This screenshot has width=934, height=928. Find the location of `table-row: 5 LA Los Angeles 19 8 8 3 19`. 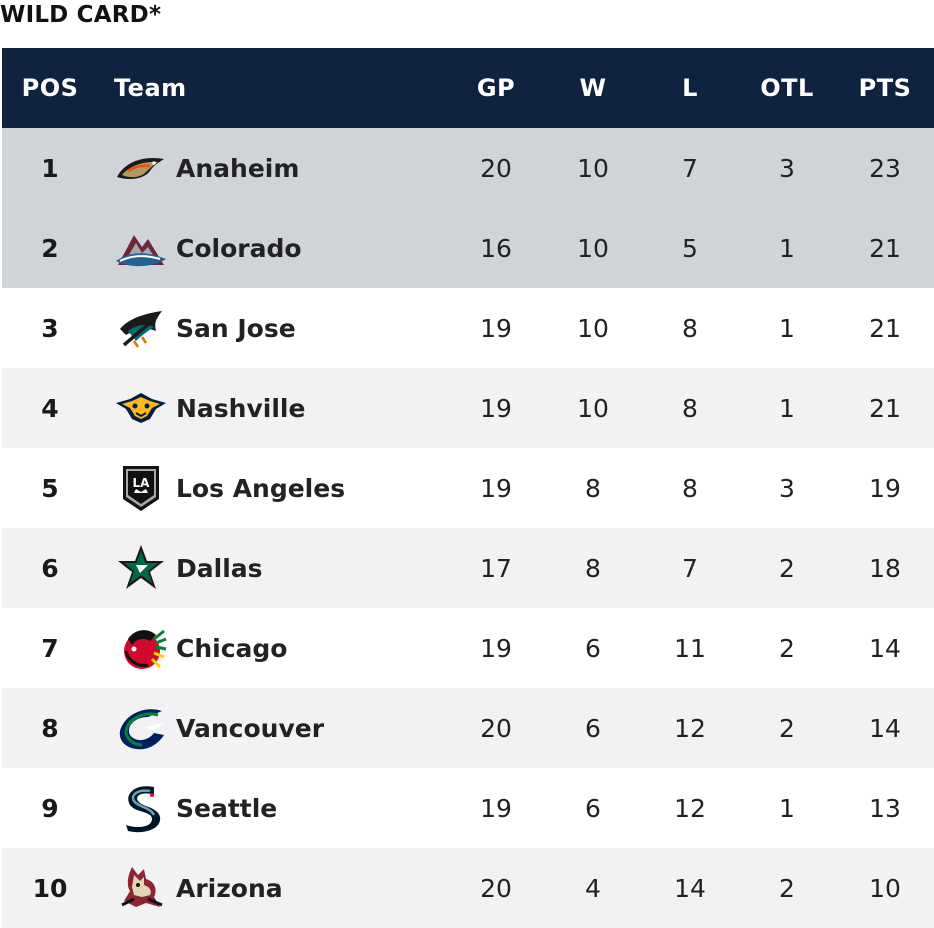

table-row: 5 LA Los Angeles 19 8 8 3 19 is located at coordinates (468, 488).